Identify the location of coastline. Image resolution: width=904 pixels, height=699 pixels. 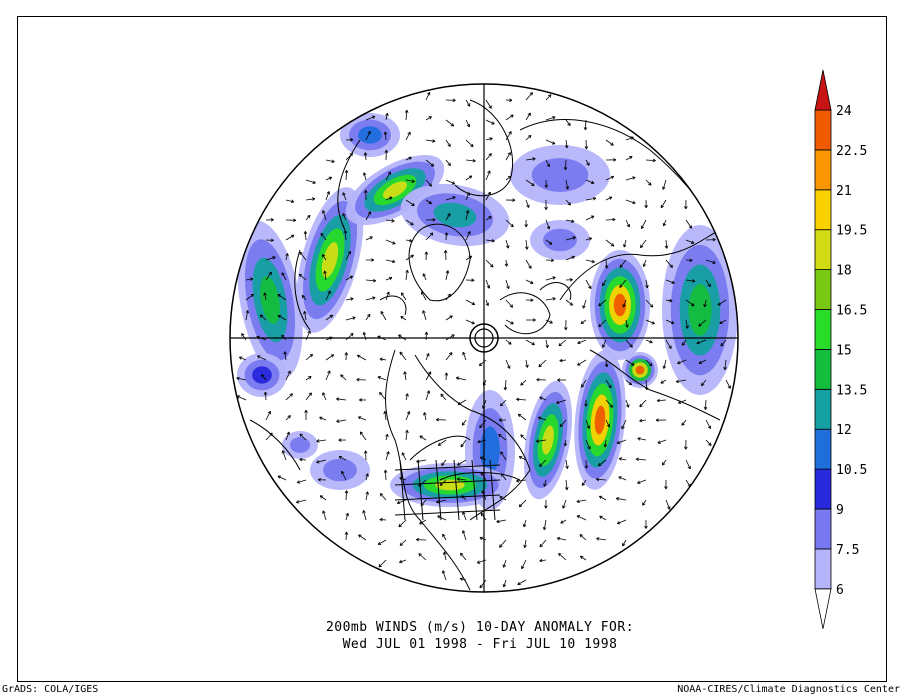
(465, 458).